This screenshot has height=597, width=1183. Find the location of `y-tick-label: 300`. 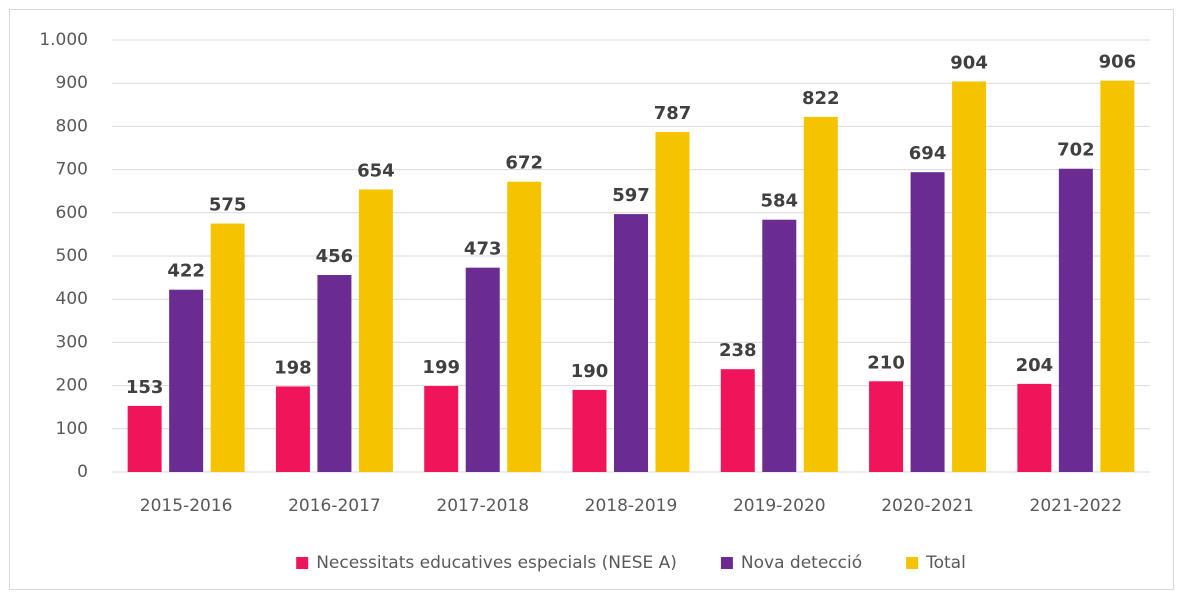

y-tick-label: 300 is located at coordinates (72, 342).